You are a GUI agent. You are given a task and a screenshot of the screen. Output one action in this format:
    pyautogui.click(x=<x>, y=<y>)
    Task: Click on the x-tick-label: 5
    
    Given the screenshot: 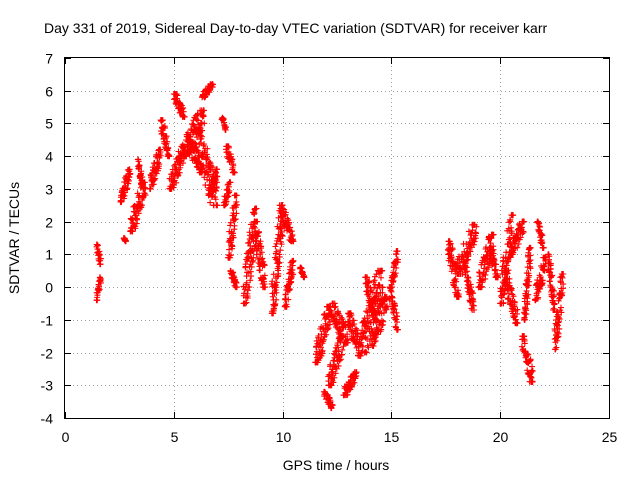 What is the action you would take?
    pyautogui.click(x=175, y=437)
    